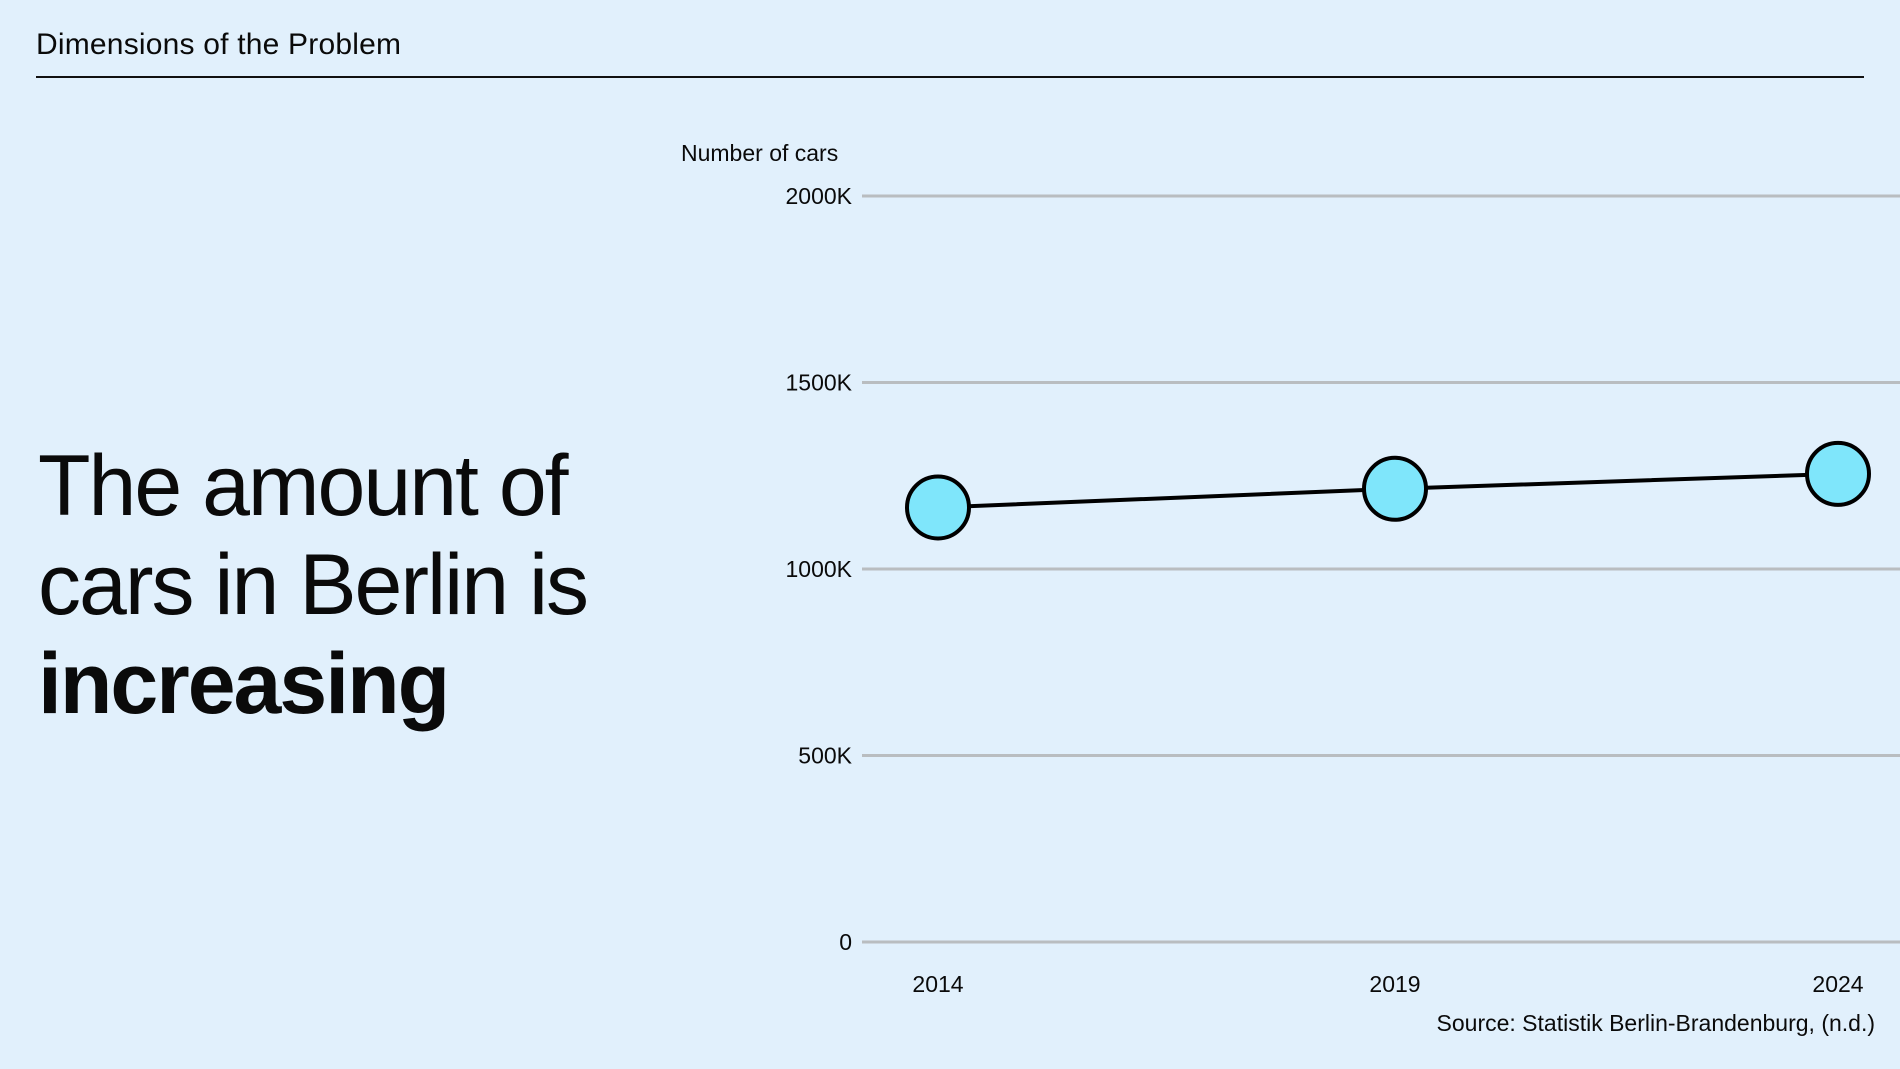 This screenshot has height=1069, width=1900. I want to click on x-tick-labels: 2014 2019 2024, so click(1387, 984).